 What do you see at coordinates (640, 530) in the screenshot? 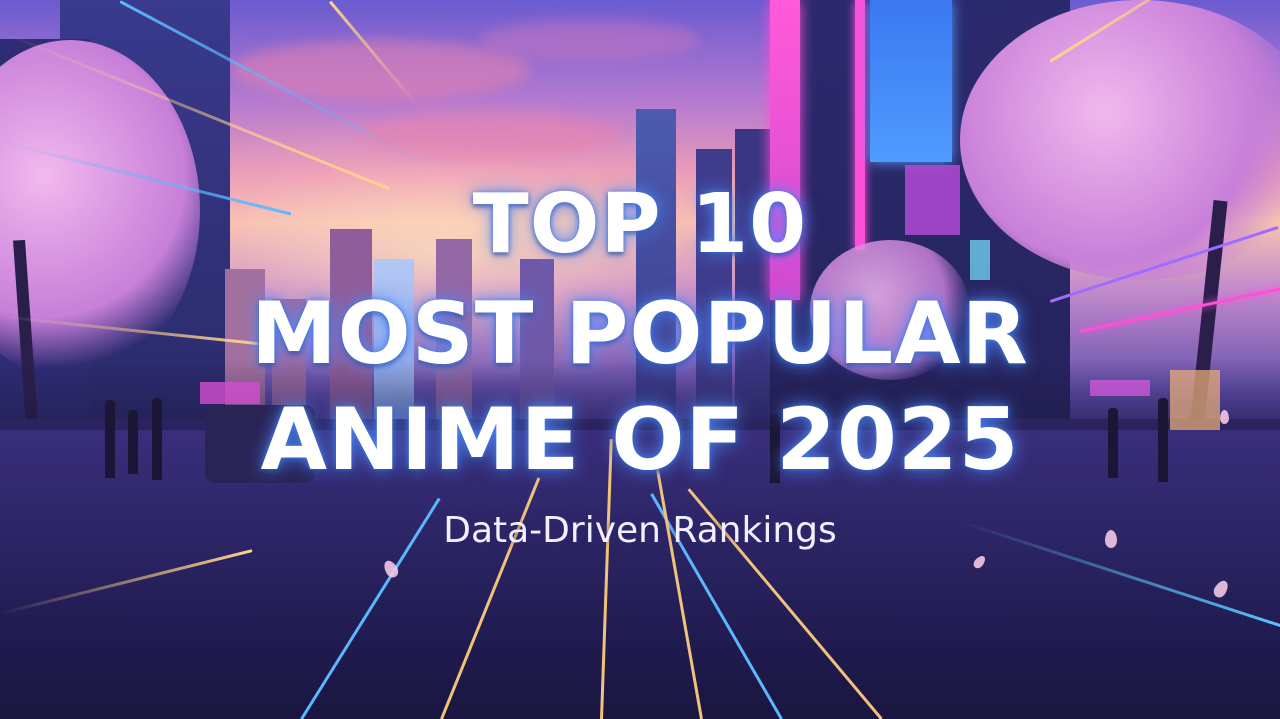
I see `subtitle: Data-Driven Rankings` at bounding box center [640, 530].